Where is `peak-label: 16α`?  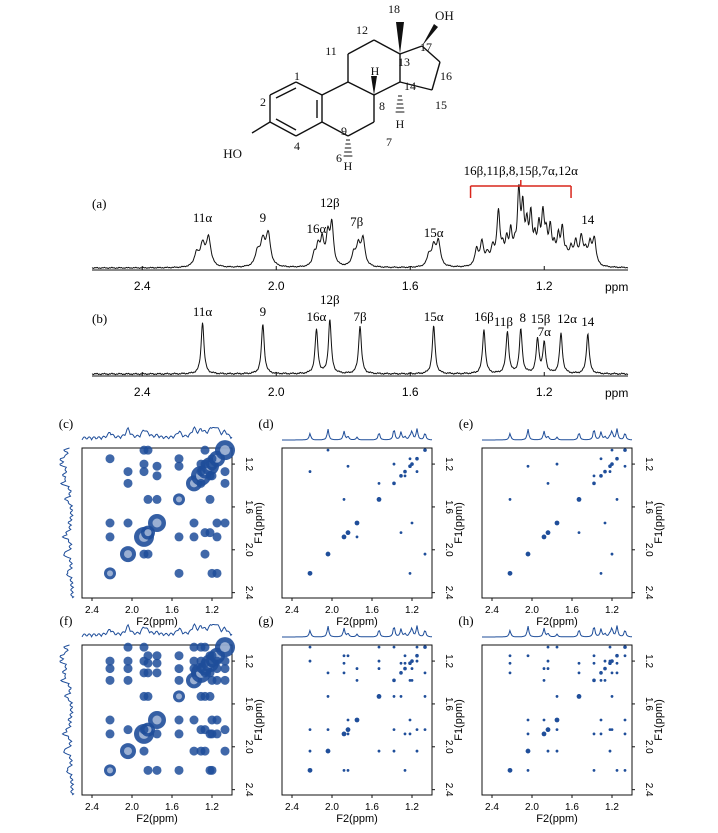
peak-label: 16α is located at coordinates (317, 316).